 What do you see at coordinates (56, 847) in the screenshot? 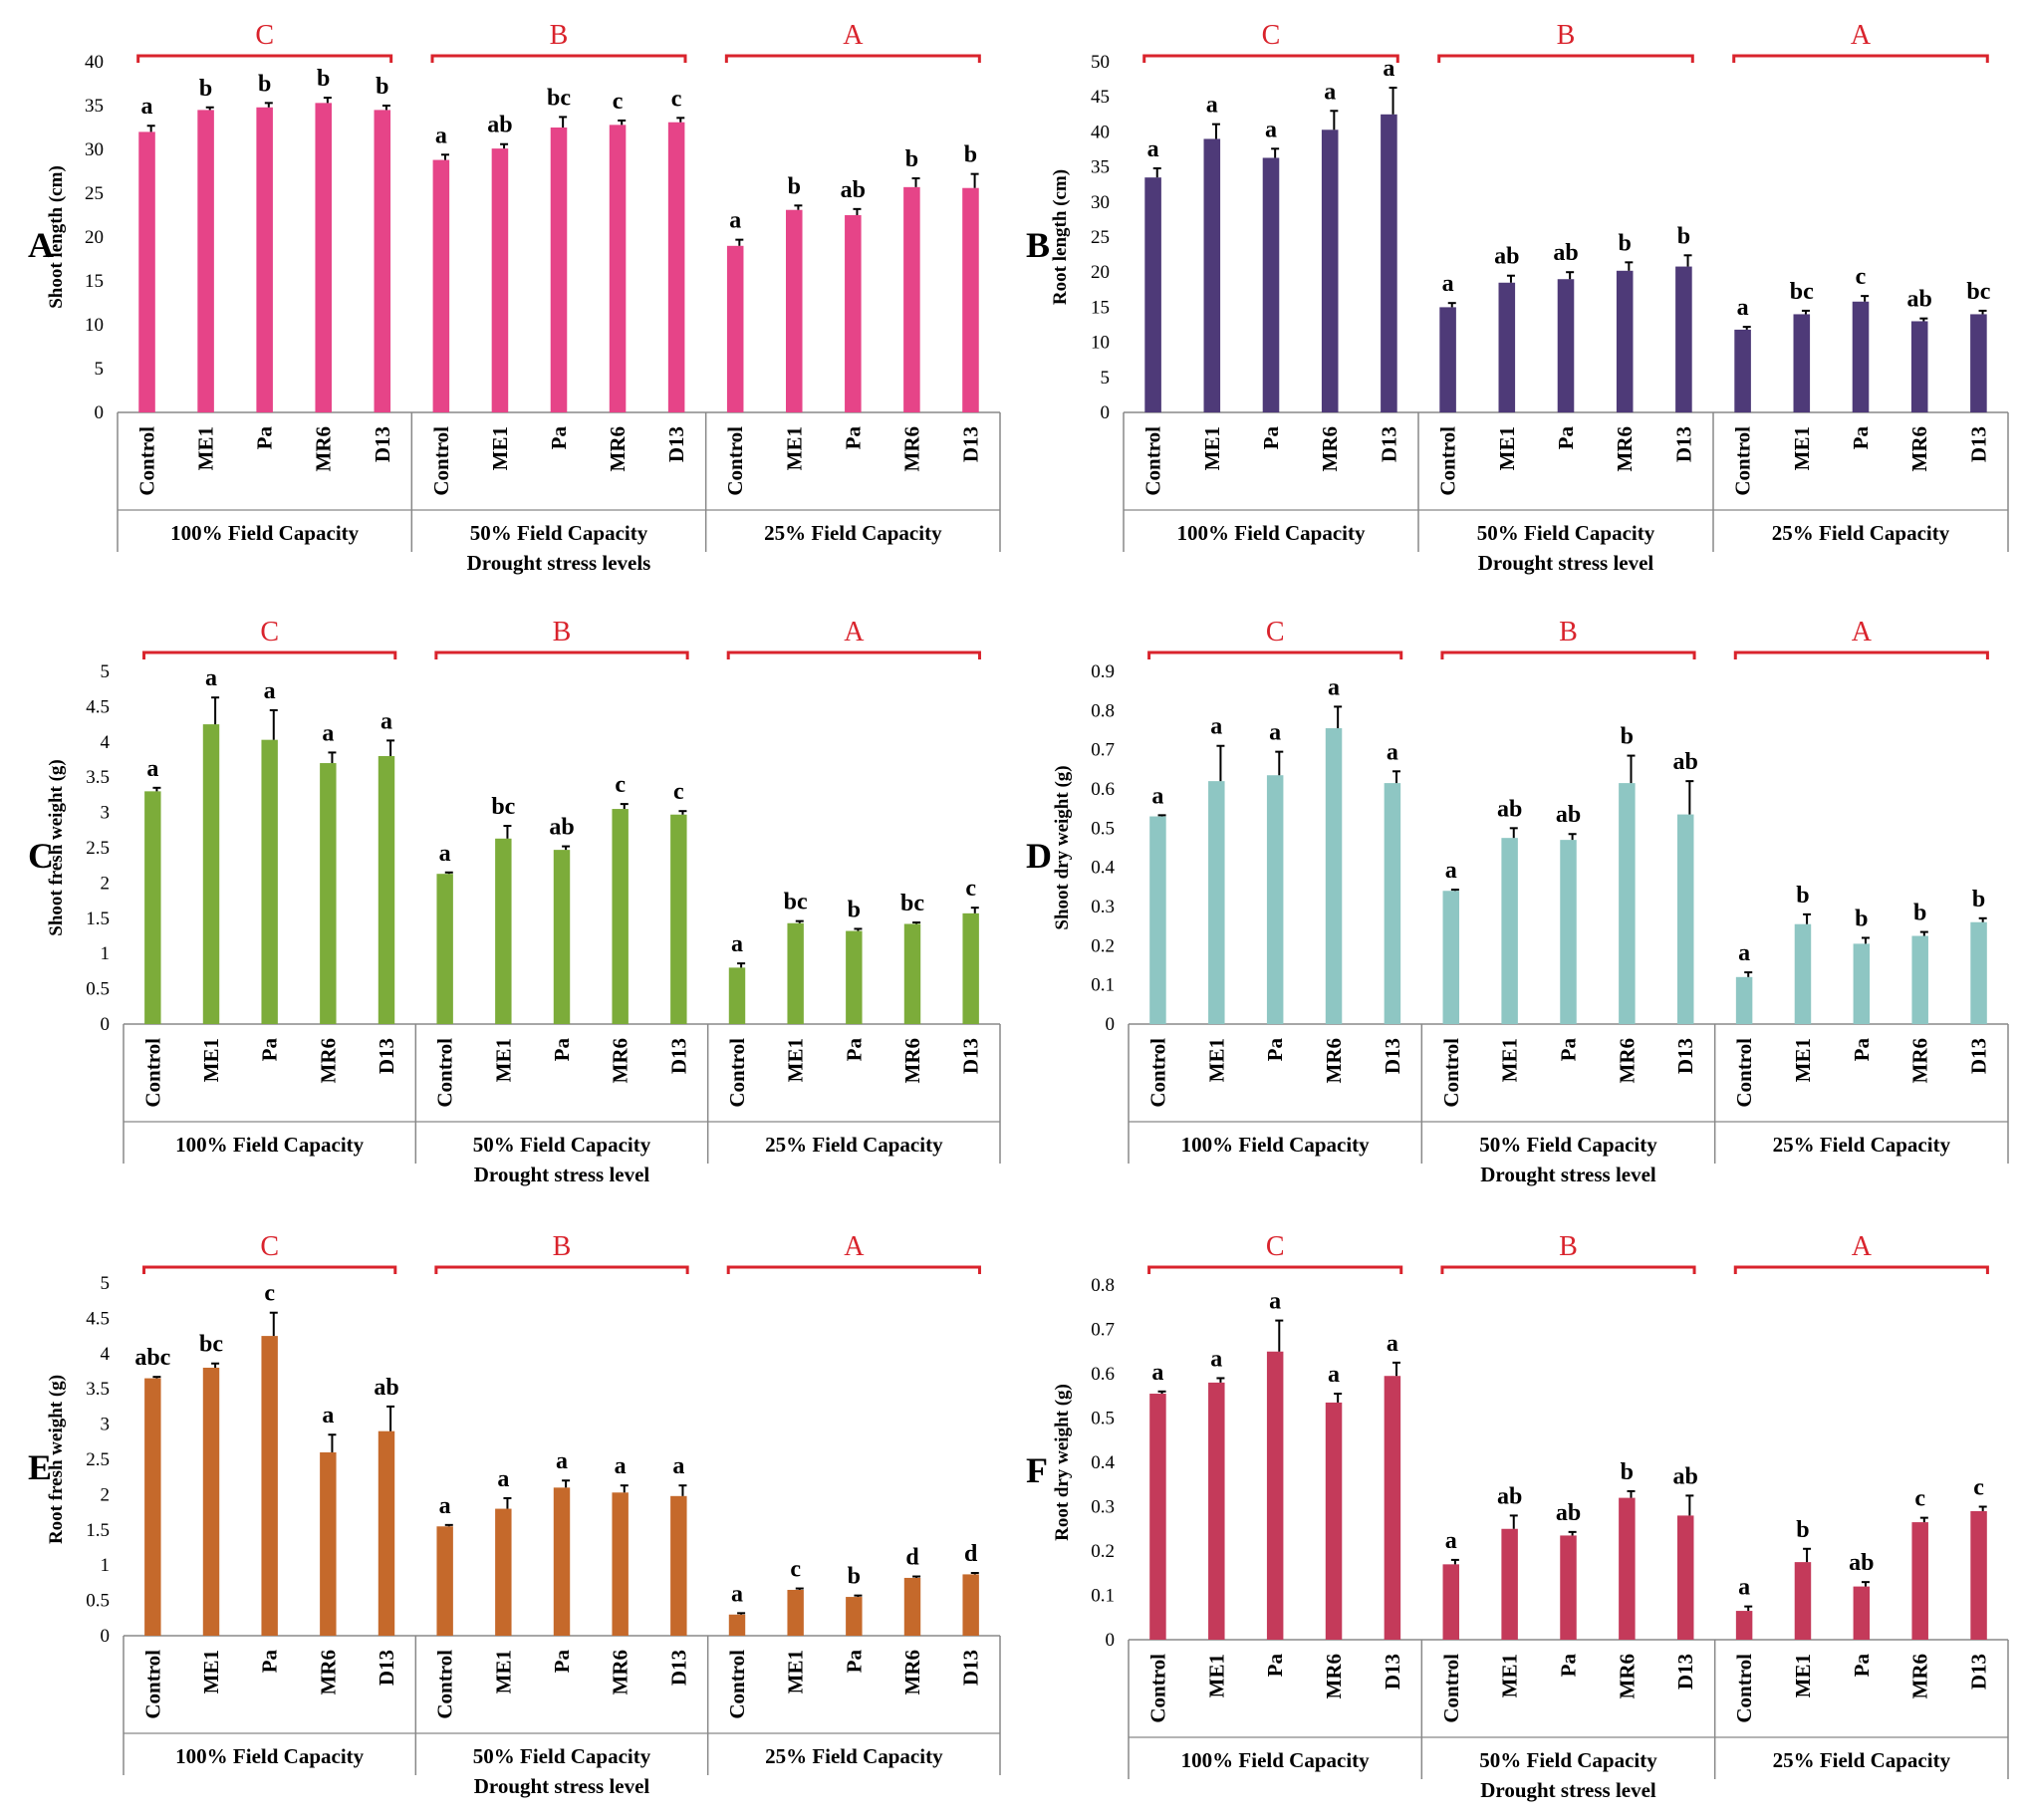
I see `y-axis-label: Shoot fresh weight (g)` at bounding box center [56, 847].